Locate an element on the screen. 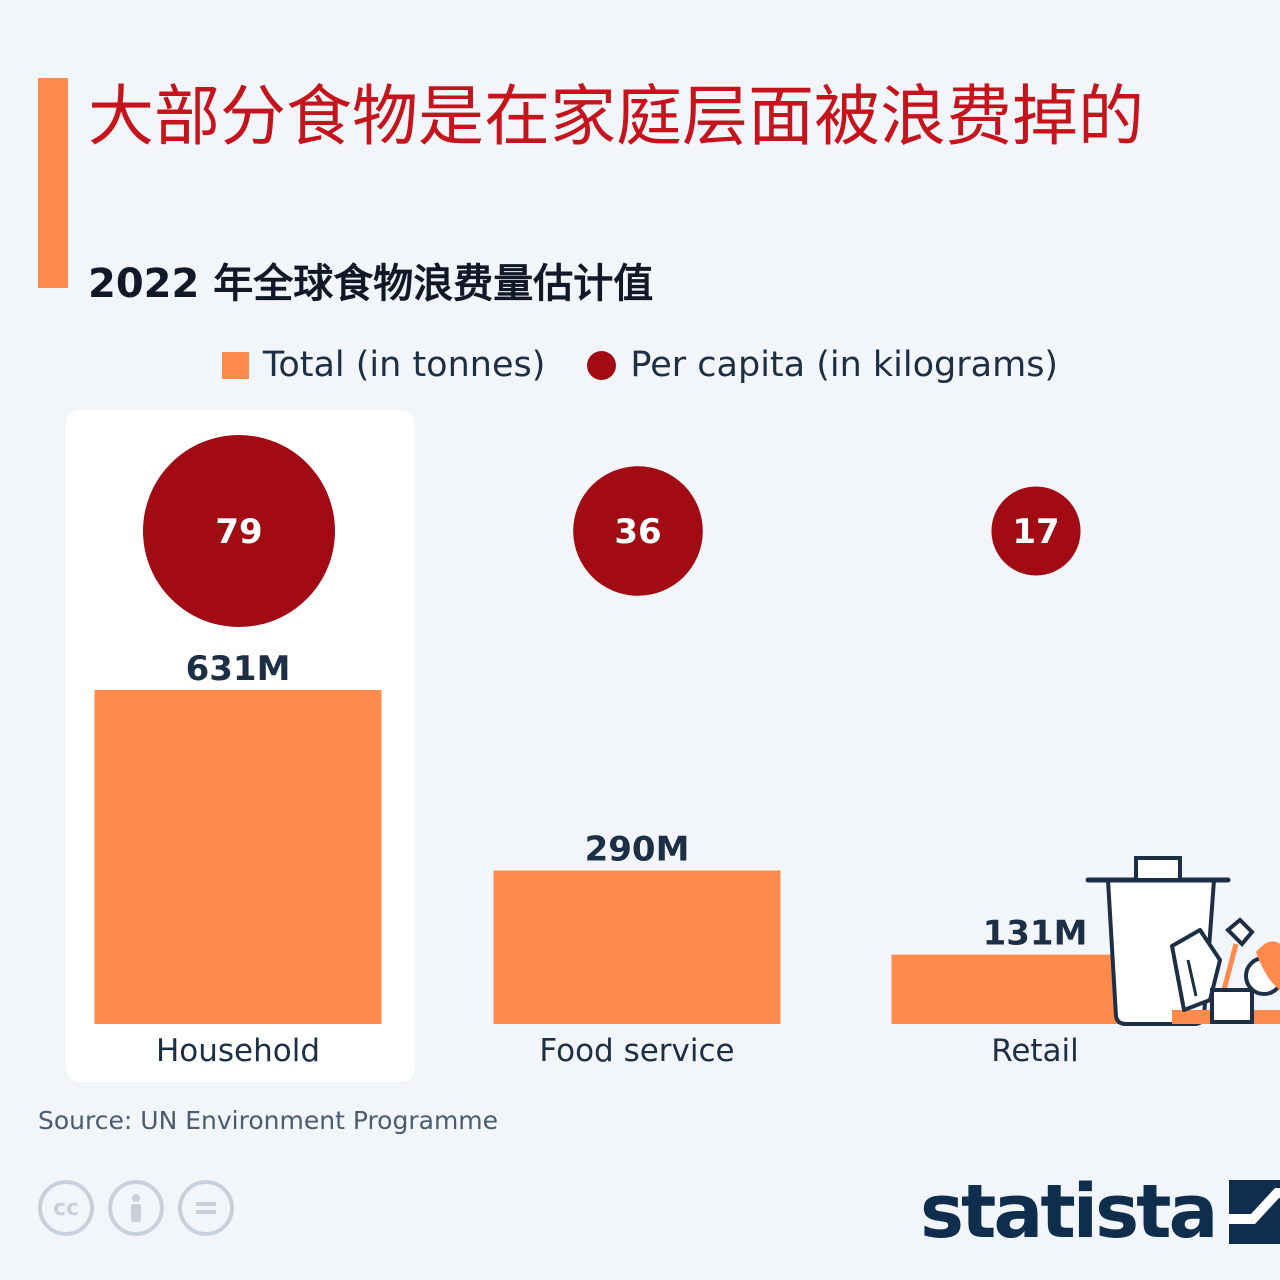 This screenshot has width=1280, height=1280. bubble-retail is located at coordinates (1036, 531).